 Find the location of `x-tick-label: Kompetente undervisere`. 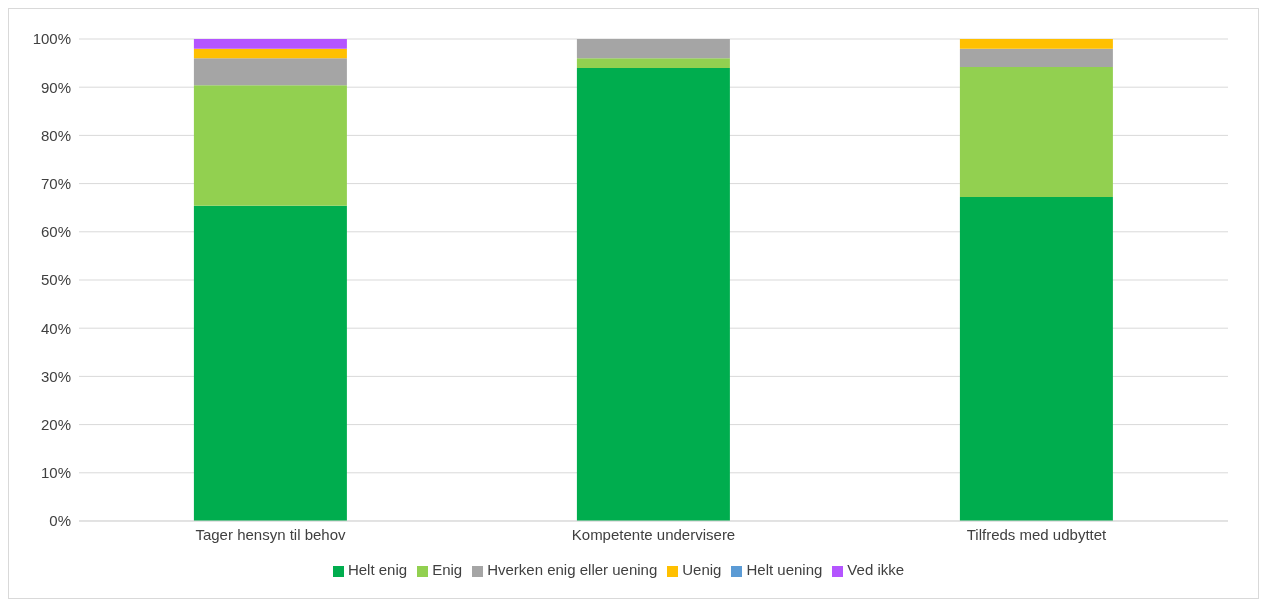

x-tick-label: Kompetente undervisere is located at coordinates (653, 534).